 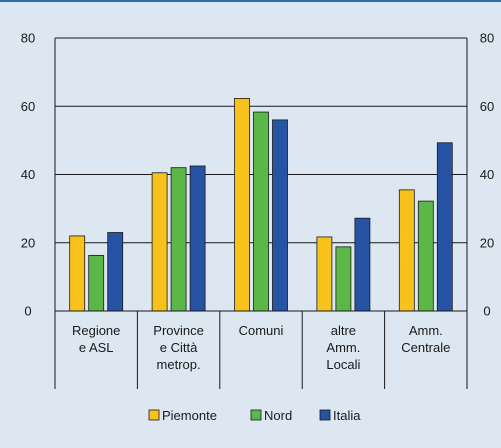 I want to click on category-label-4: Amm. Centrale, so click(x=425, y=339).